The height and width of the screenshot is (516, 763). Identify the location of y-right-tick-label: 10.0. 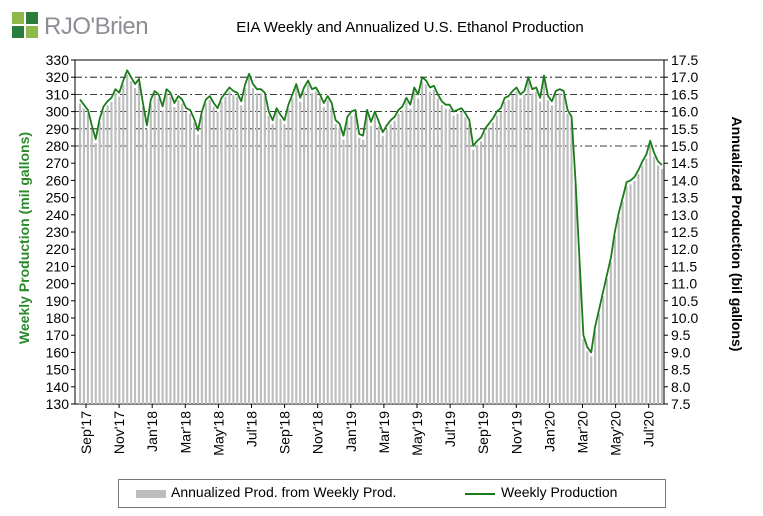
(684, 318).